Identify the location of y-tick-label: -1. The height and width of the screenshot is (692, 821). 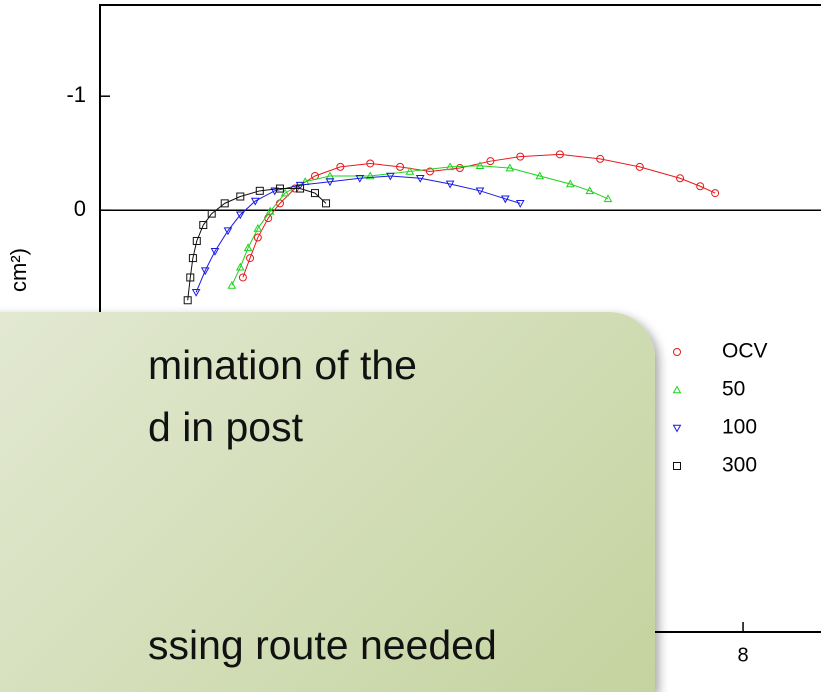
(76, 94).